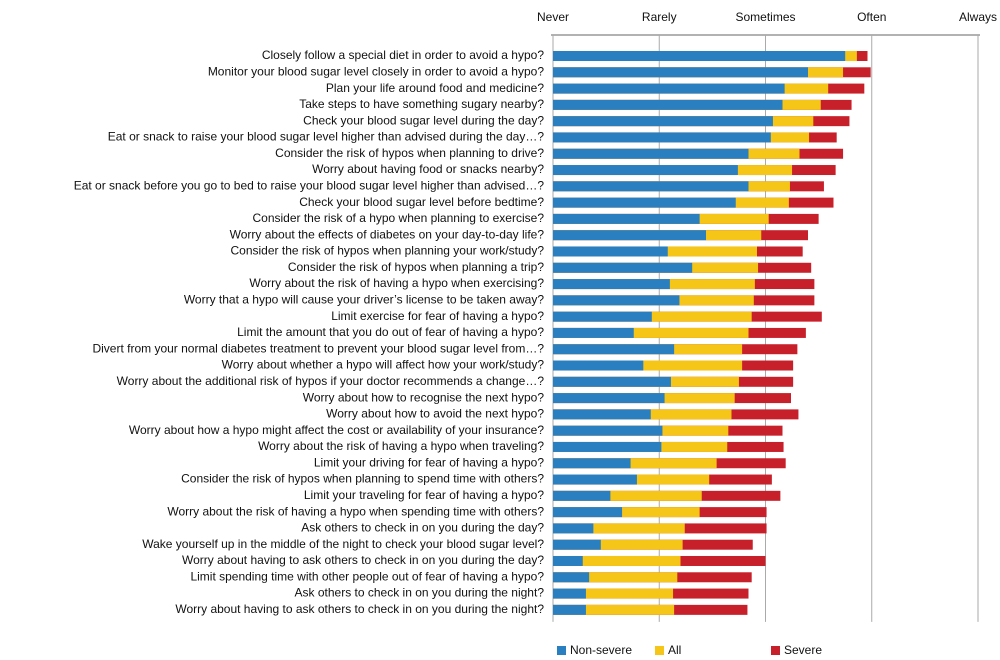 Image resolution: width=1000 pixels, height=660 pixels. Describe the element at coordinates (674, 650) in the screenshot. I see `legend-label: All` at that location.